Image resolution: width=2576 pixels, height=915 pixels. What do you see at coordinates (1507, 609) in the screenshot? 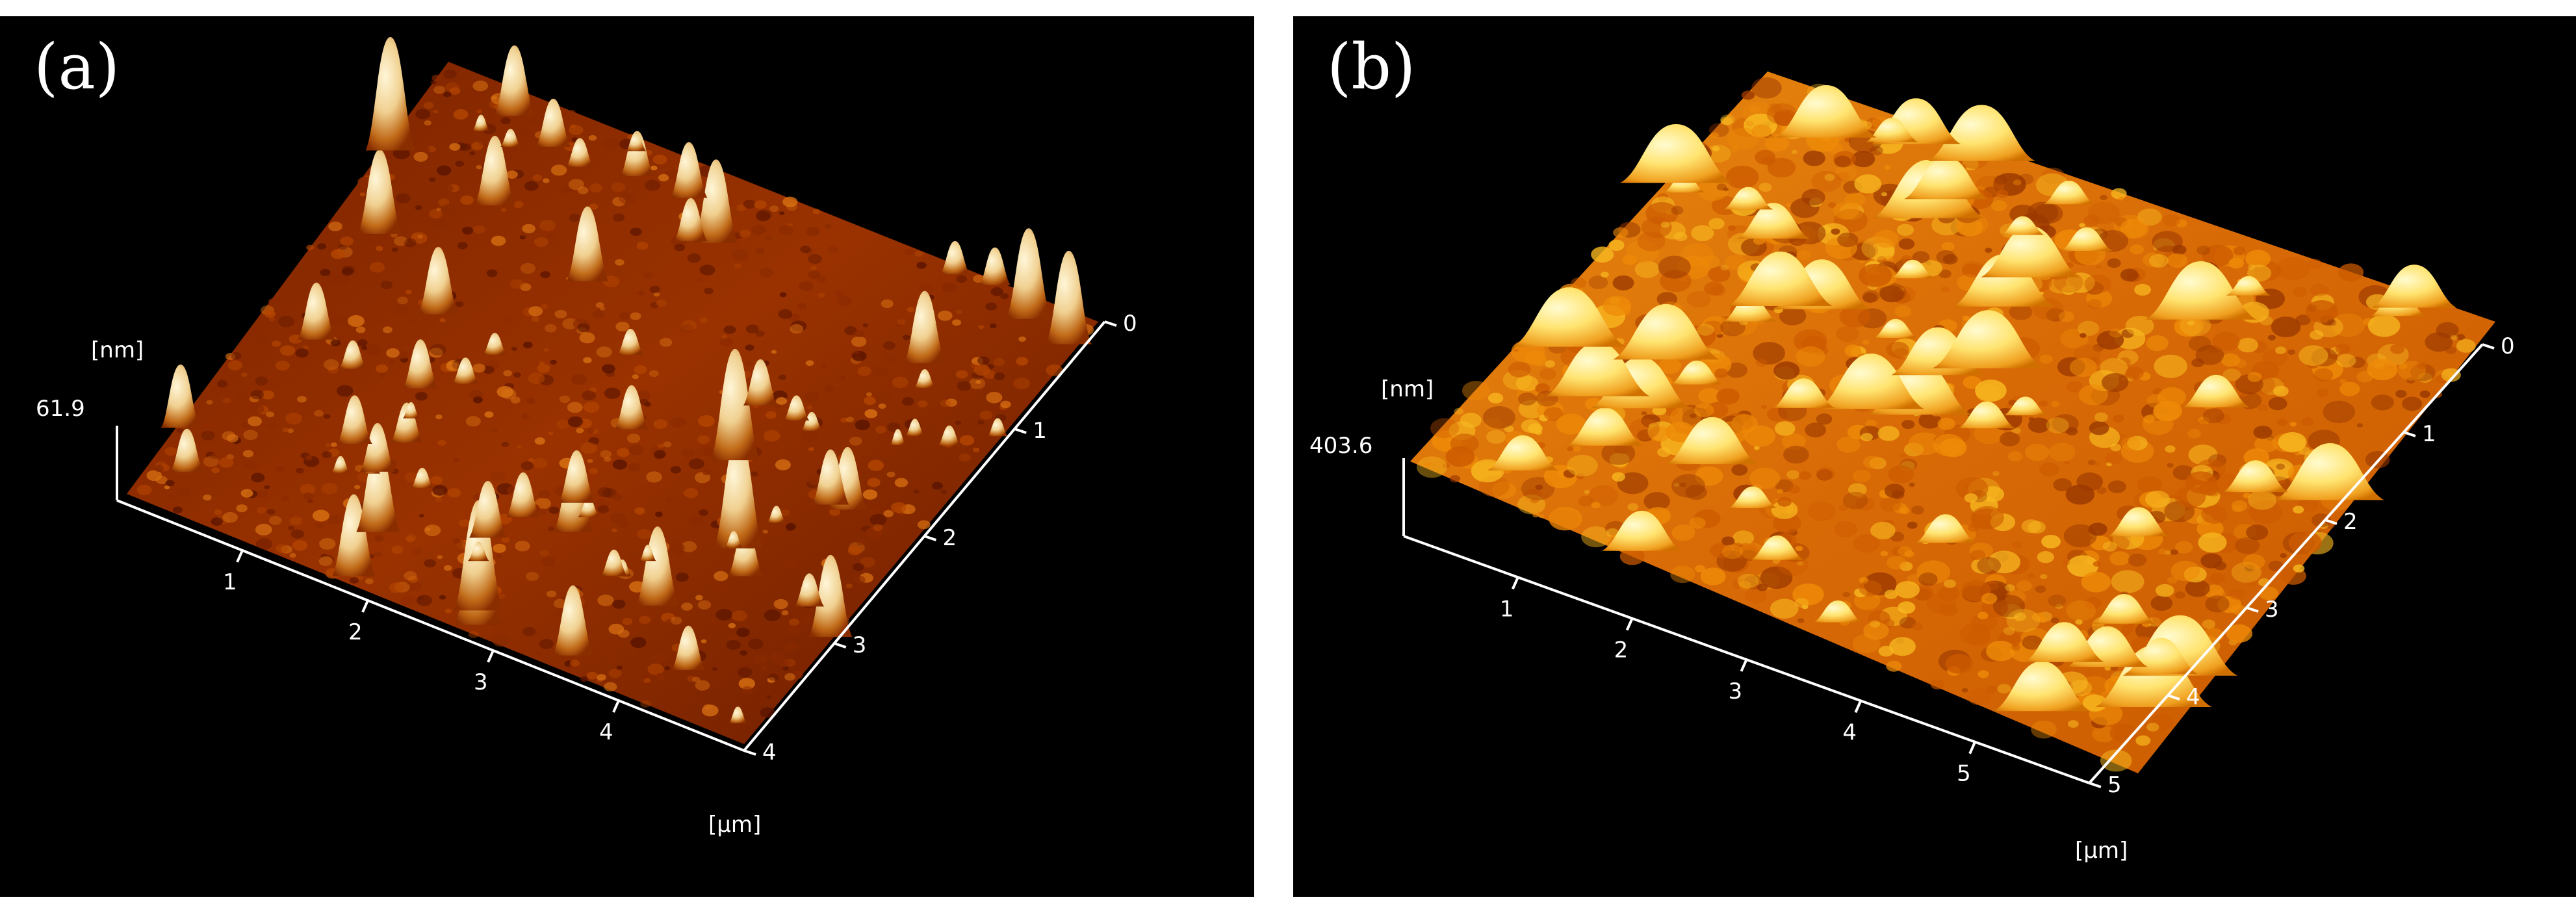
I see `x-tick-label: 1` at bounding box center [1507, 609].